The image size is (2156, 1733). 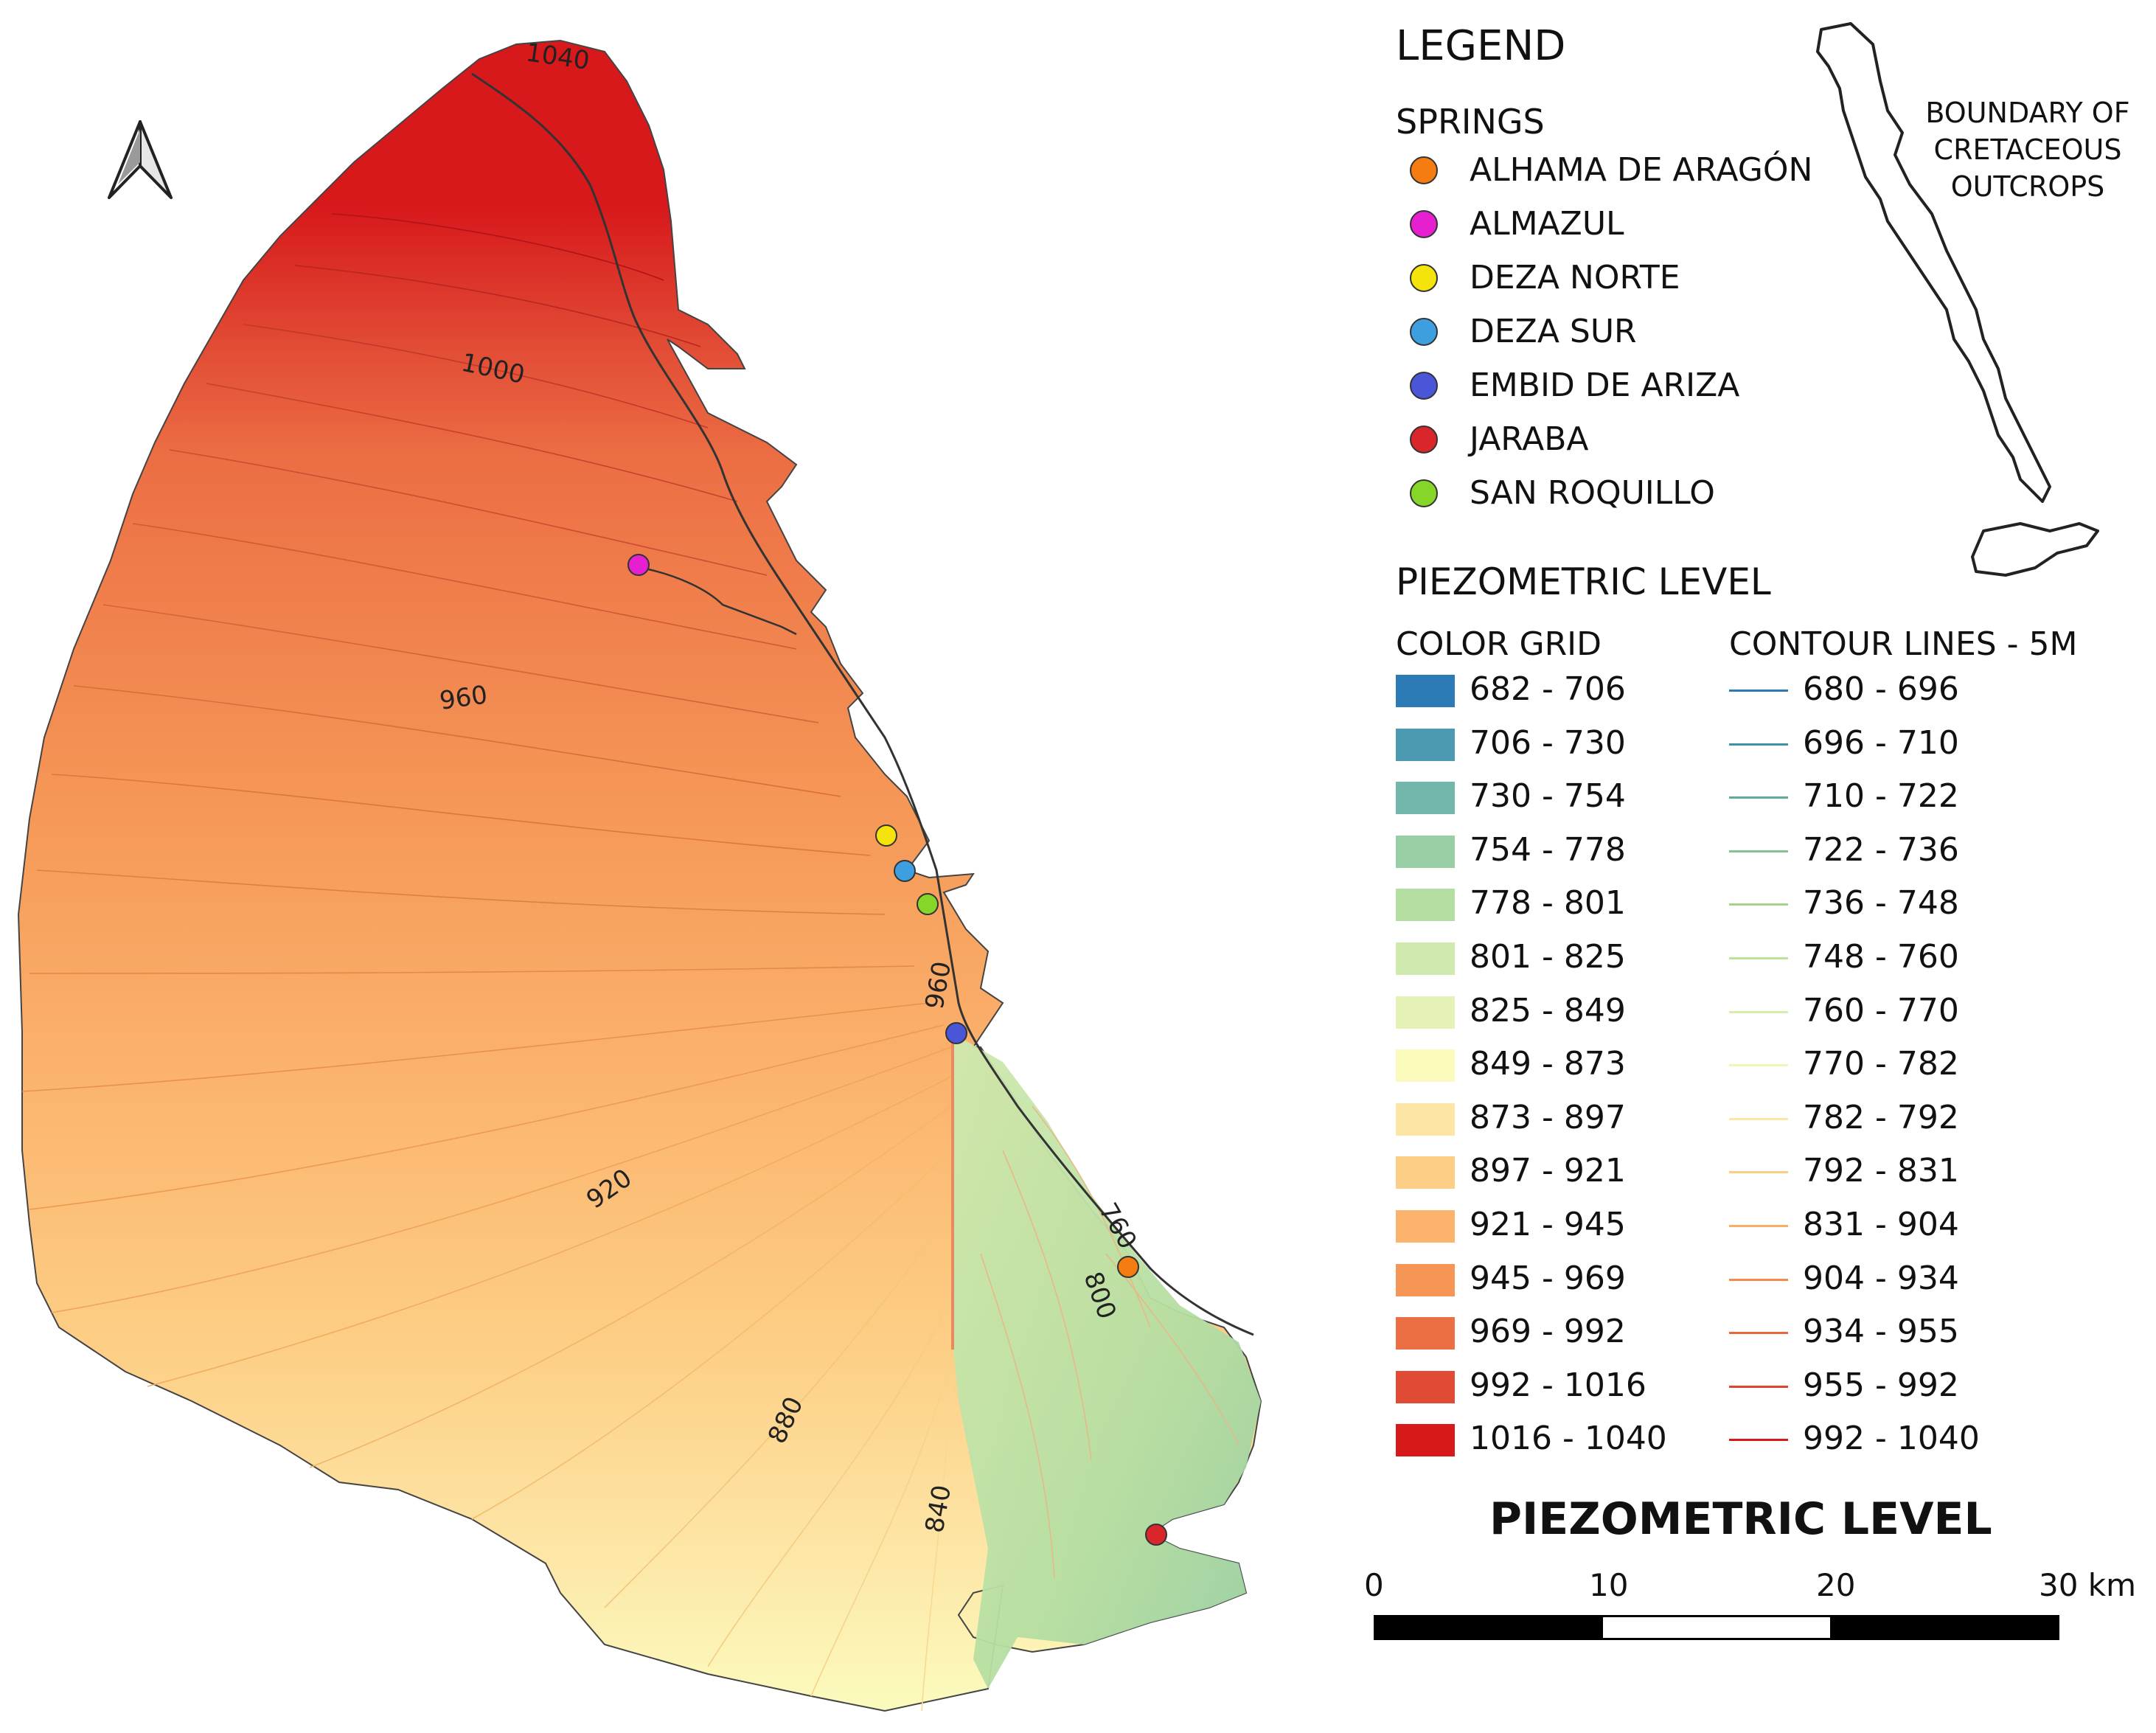 I want to click on spring-deza-sur, so click(x=905, y=871).